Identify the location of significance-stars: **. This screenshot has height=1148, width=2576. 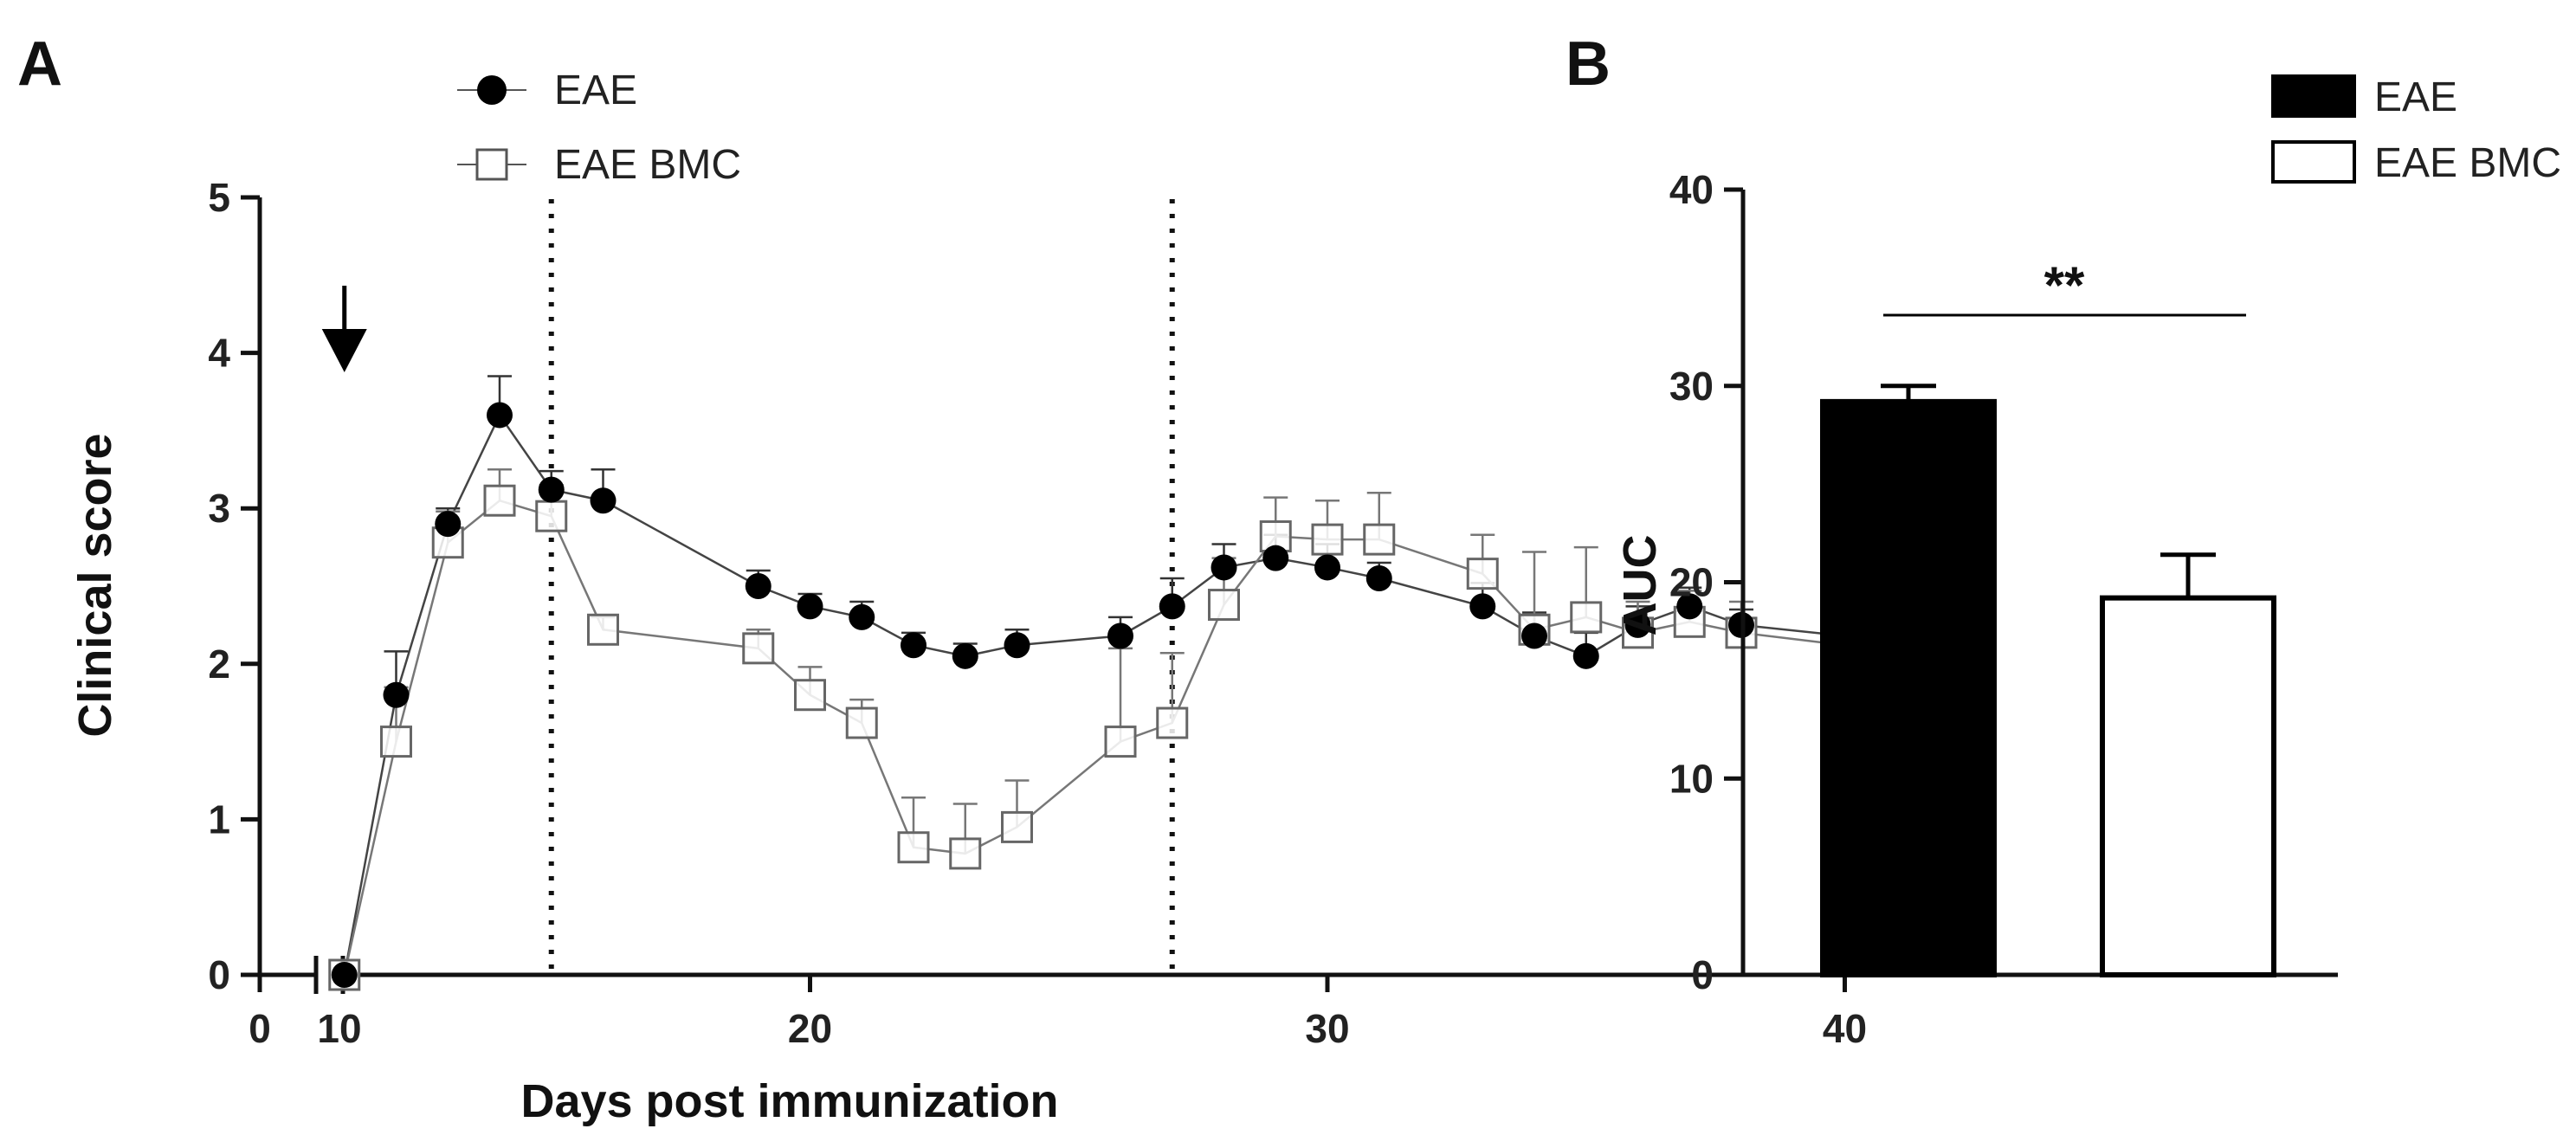
(2064, 285).